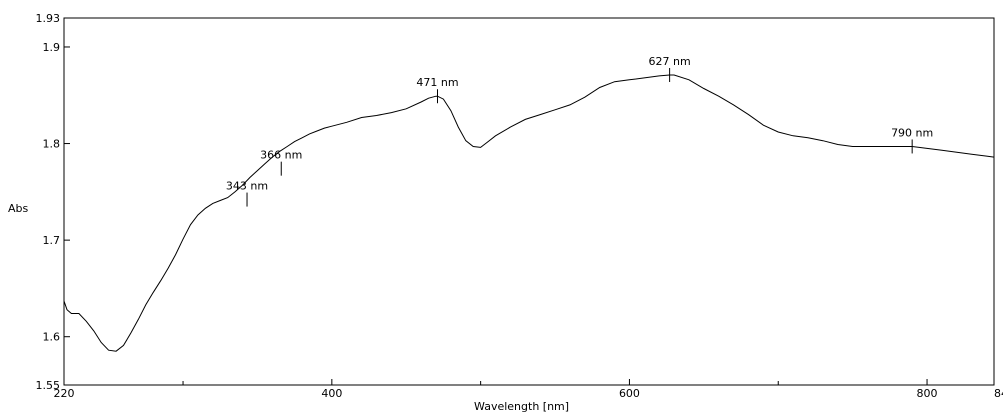 The width and height of the screenshot is (1003, 412). I want to click on peak-label: 343 nm, so click(247, 186).